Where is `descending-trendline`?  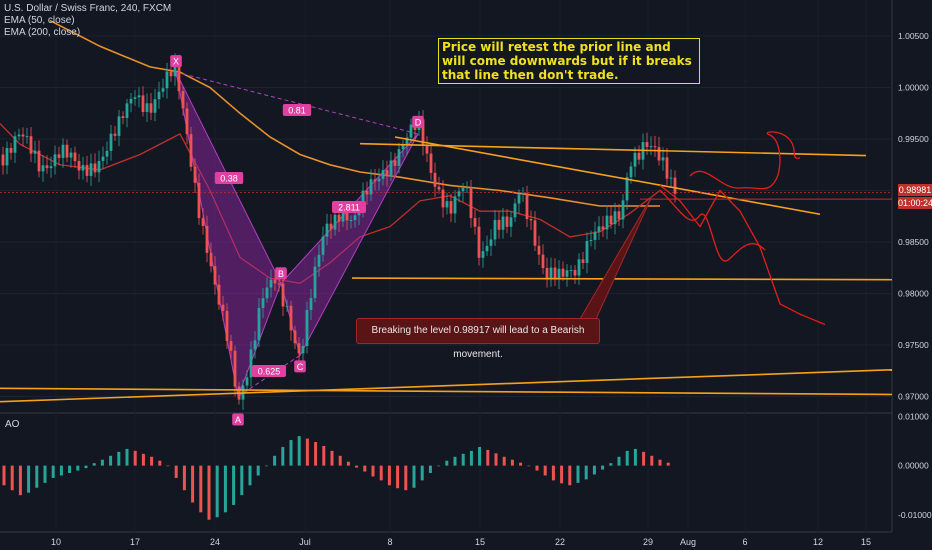 descending-trendline is located at coordinates (607, 176).